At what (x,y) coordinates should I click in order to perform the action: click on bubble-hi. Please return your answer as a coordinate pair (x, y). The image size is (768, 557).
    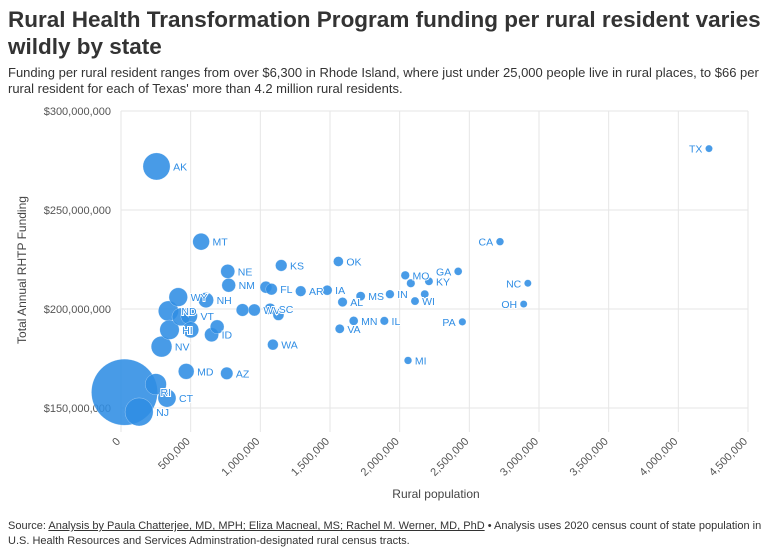
    Looking at the image, I should click on (169, 329).